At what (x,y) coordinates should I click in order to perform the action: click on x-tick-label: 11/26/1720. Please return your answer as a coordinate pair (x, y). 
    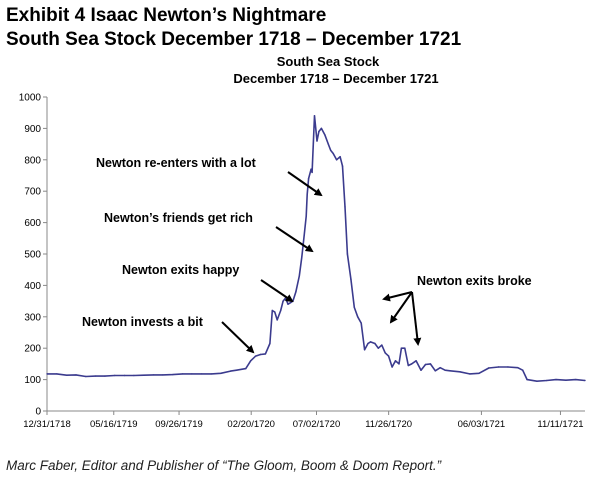
    Looking at the image, I should click on (388, 424).